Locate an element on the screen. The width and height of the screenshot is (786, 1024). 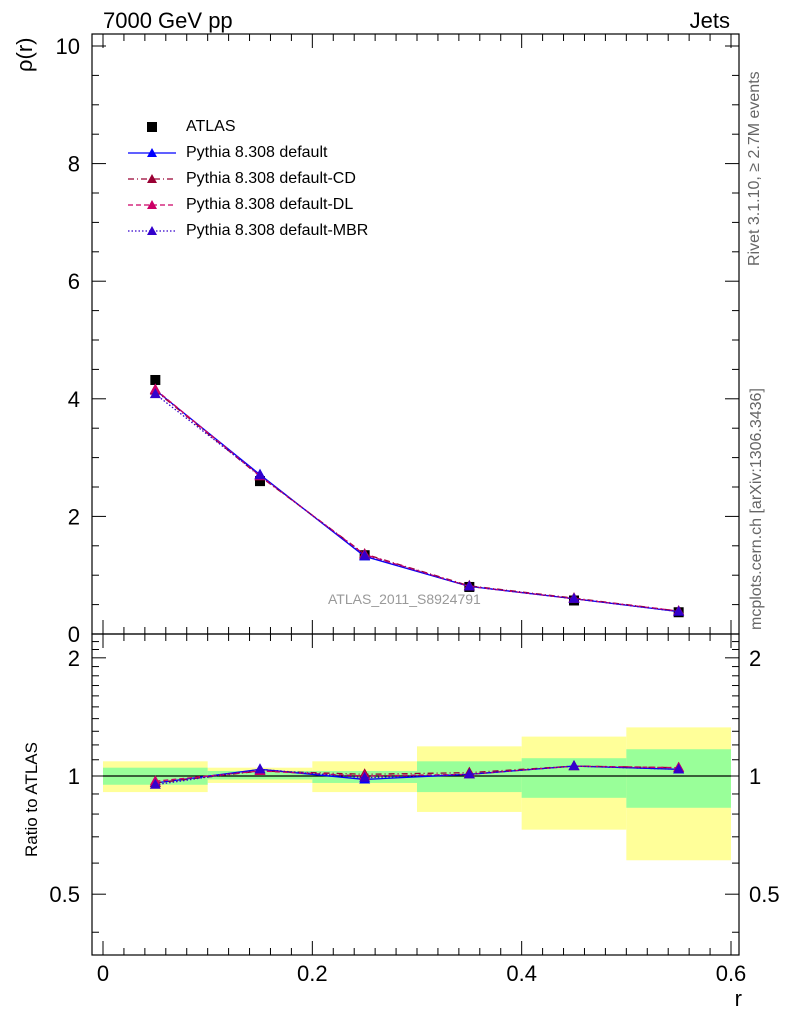
main-y-tick-label: 0 is located at coordinates (74, 634).